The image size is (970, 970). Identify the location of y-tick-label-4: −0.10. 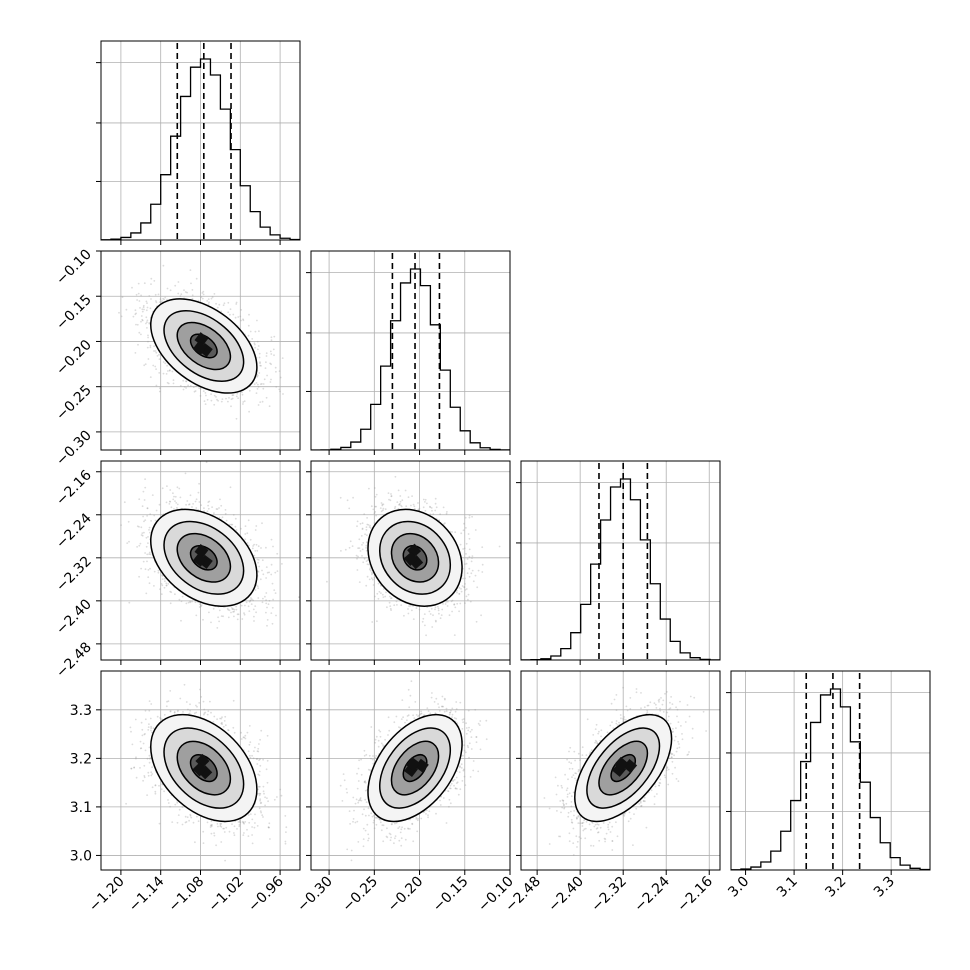
(74, 268).